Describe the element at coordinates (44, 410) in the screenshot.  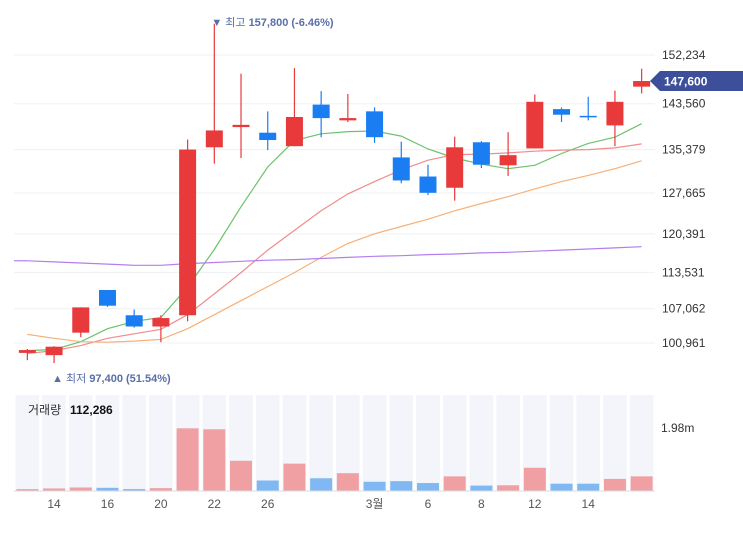
I see `volume-title: 거래량` at that location.